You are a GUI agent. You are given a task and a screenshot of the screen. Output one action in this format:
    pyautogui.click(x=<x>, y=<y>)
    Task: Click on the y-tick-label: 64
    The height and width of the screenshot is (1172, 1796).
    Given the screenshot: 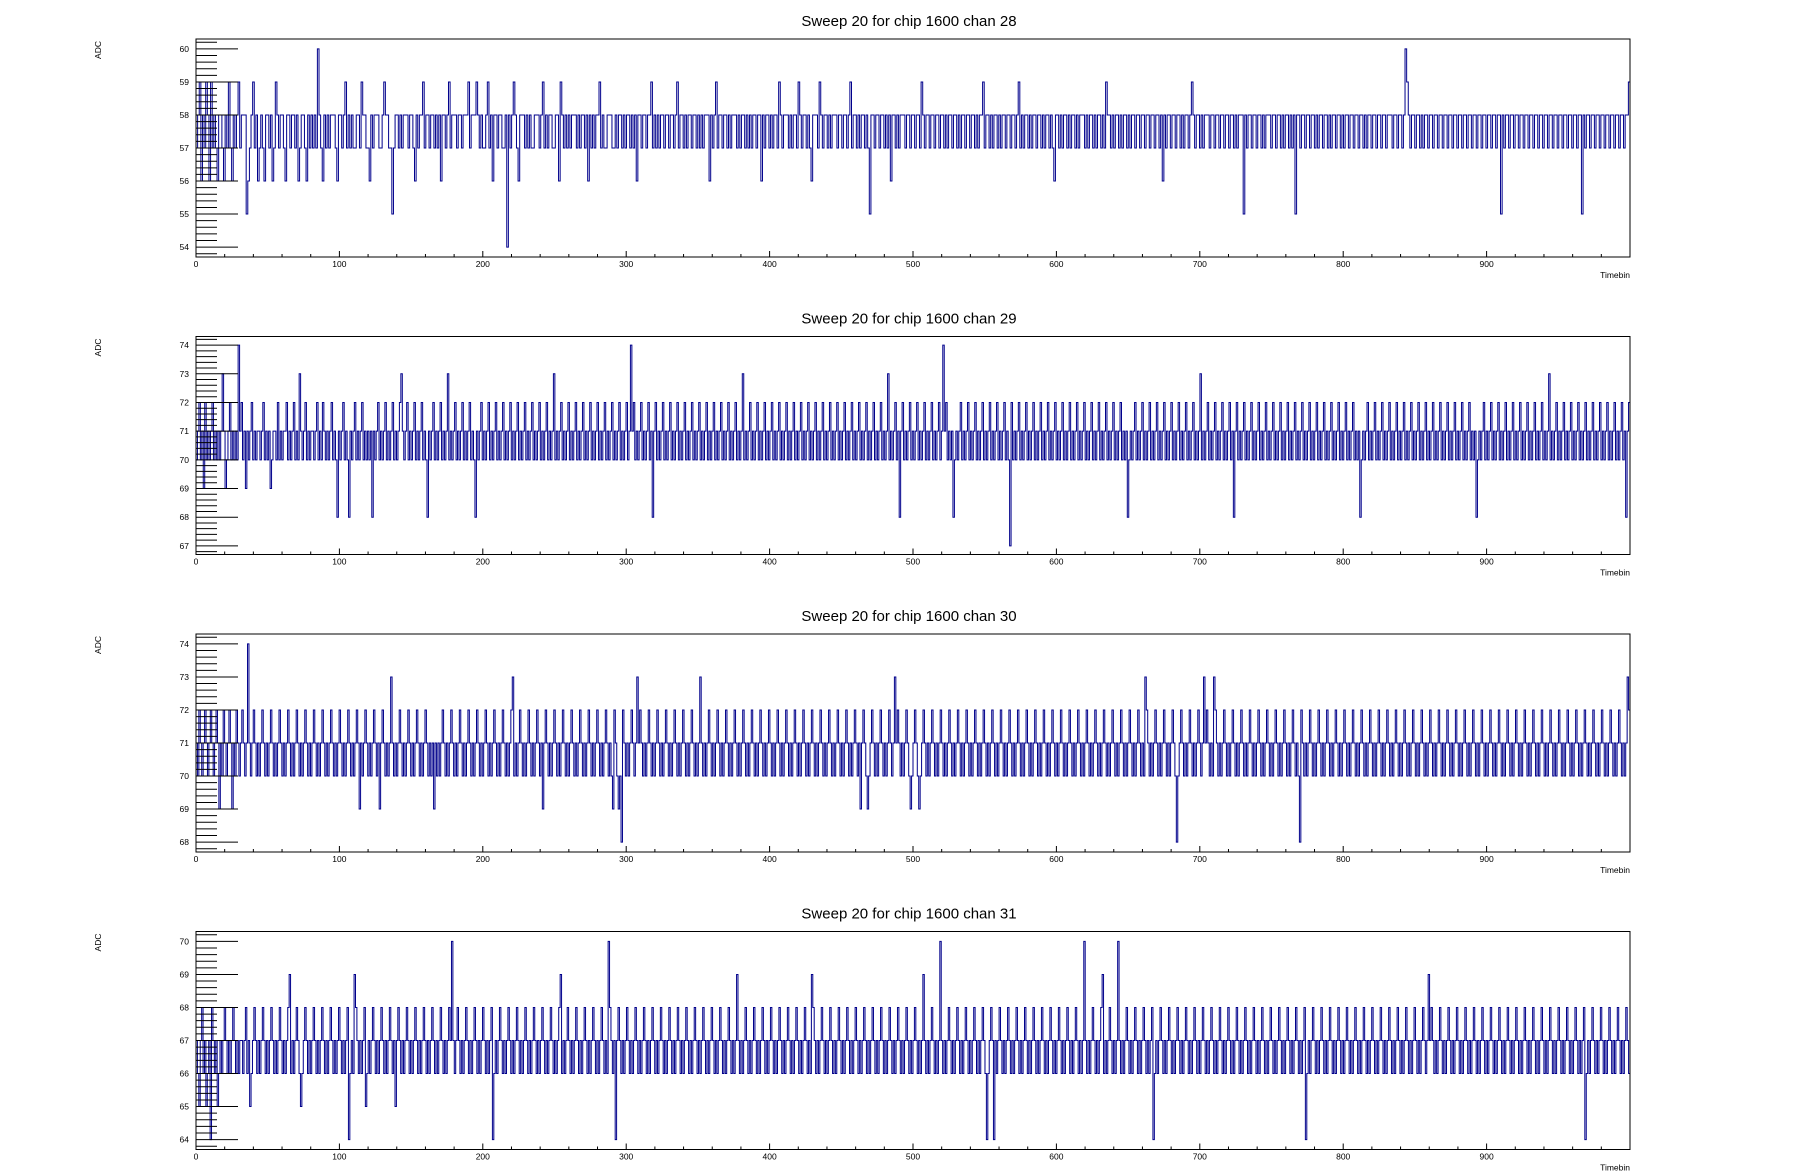 What is the action you would take?
    pyautogui.click(x=185, y=1140)
    